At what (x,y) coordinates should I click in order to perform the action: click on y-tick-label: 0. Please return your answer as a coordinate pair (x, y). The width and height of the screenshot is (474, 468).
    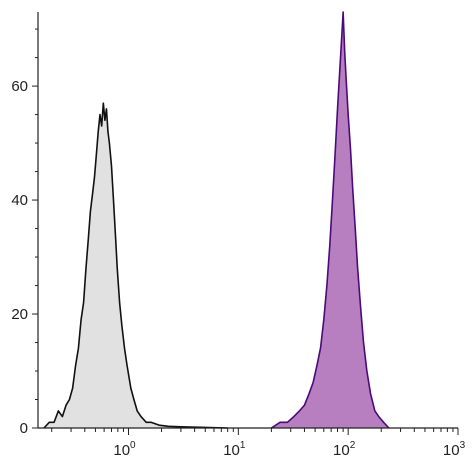
    Looking at the image, I should click on (24, 428).